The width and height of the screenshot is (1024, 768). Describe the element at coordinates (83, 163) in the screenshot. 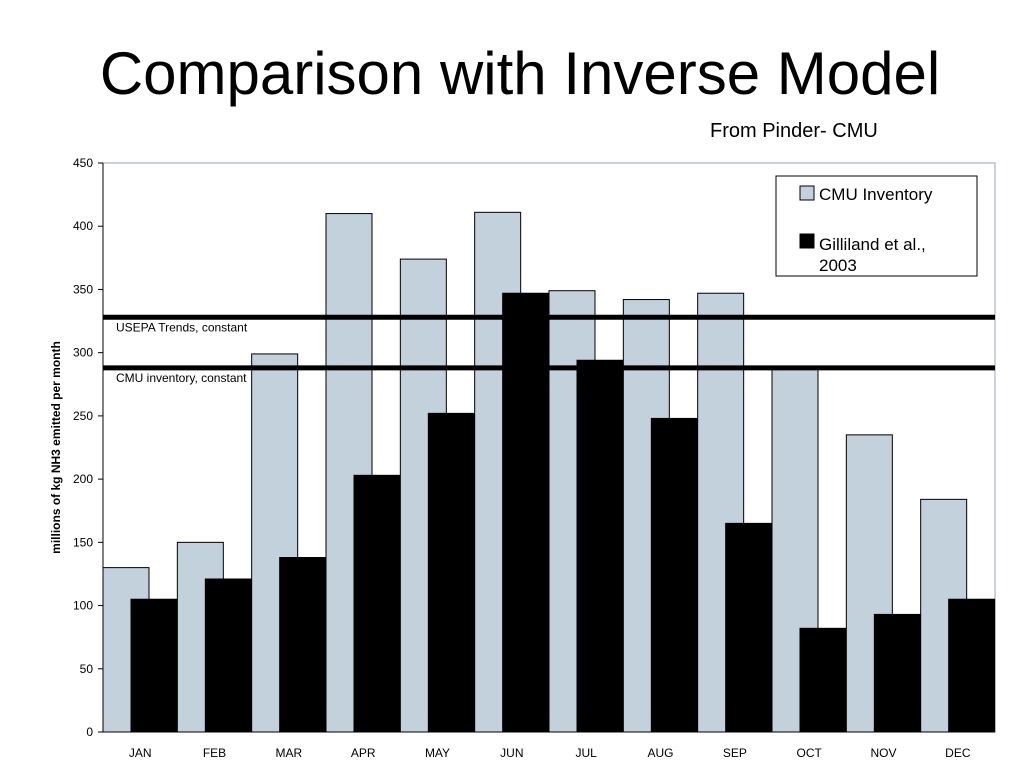

I see `y-tick-label: 450` at that location.